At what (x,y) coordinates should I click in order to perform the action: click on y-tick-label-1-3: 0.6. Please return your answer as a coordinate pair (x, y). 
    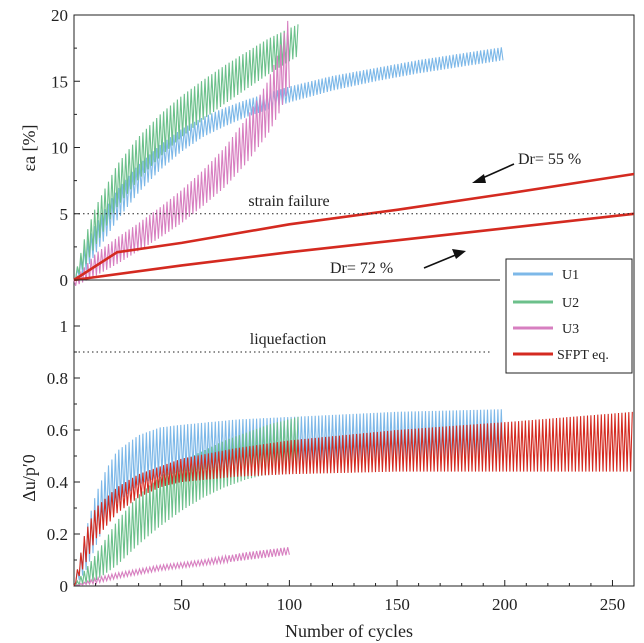
    Looking at the image, I should click on (57, 430).